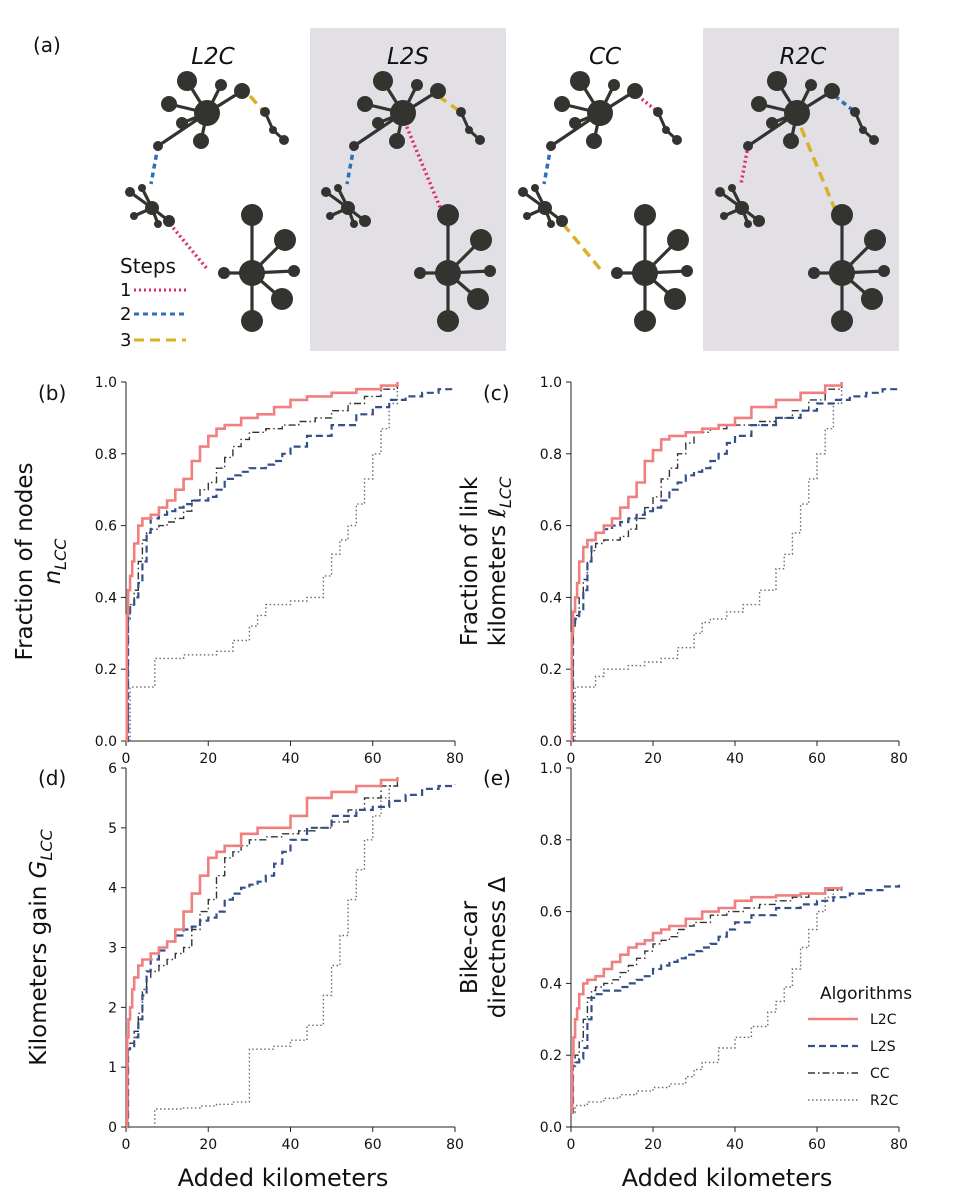  I want to click on y-axis-label-b-0: Fraction of nodes, so click(25, 562).